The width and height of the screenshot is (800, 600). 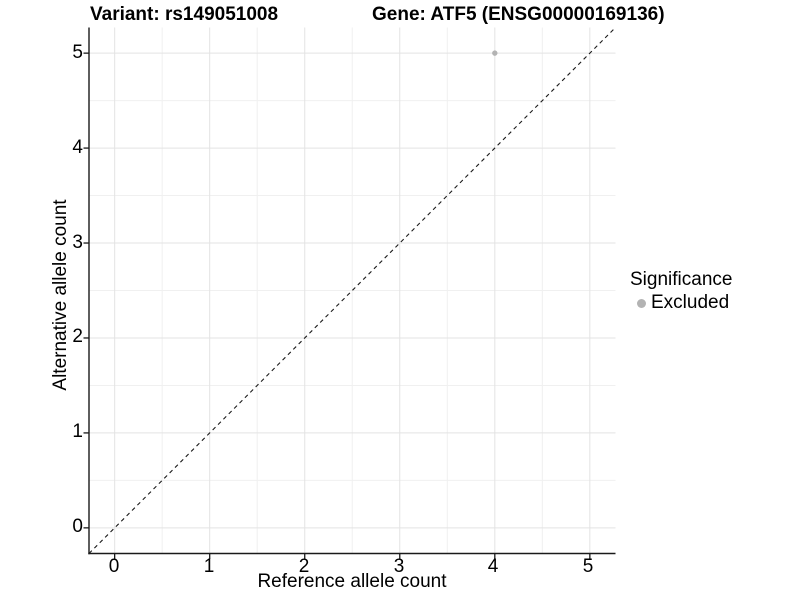 What do you see at coordinates (209, 566) in the screenshot?
I see `x-tick-label-1: 1` at bounding box center [209, 566].